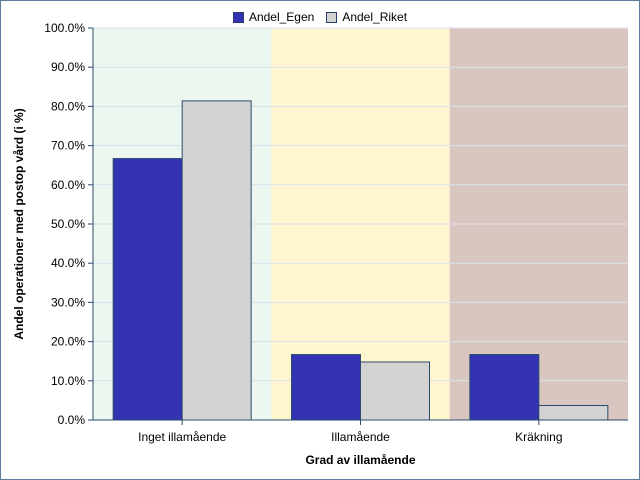 The image size is (640, 480). I want to click on x-tick-label-kr-kning: Kräkning, so click(538, 437).